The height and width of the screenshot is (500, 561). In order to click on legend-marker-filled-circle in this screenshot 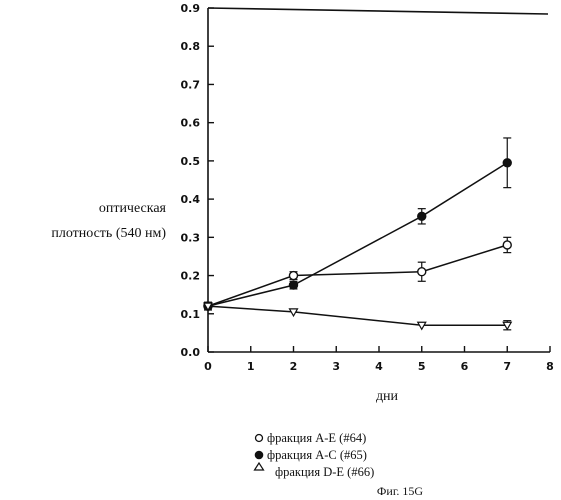, I will do `click(259, 455)`.